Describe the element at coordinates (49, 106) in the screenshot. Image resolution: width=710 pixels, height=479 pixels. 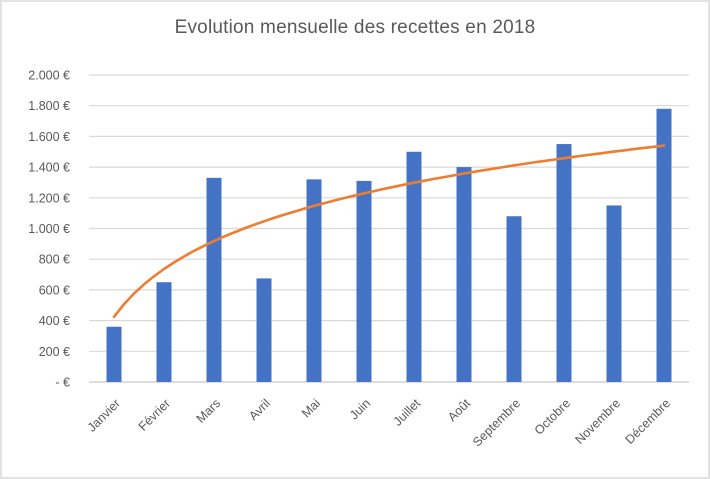
I see `y-axis-tick-label: 1.800 €` at that location.